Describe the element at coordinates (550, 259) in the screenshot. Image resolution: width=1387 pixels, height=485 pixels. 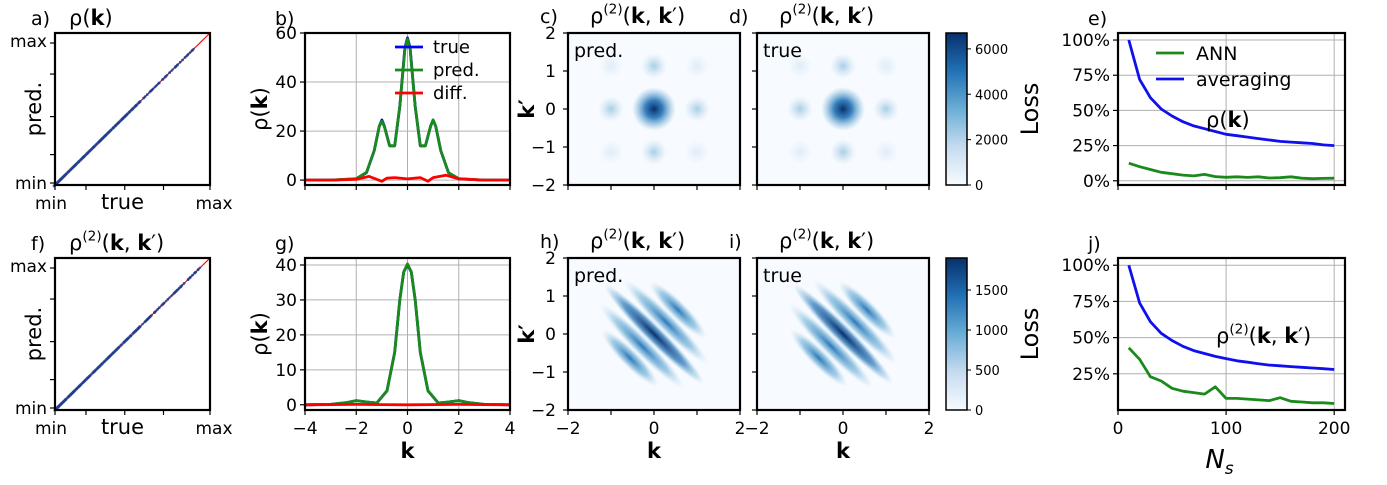
I see `y-tick-label: 2` at that location.